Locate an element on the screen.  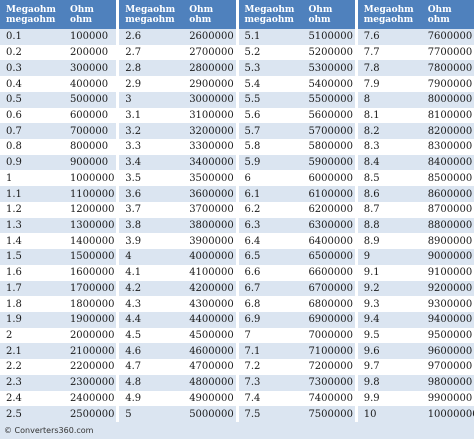
ohm-cell: 5200000 is located at coordinates (330, 53).